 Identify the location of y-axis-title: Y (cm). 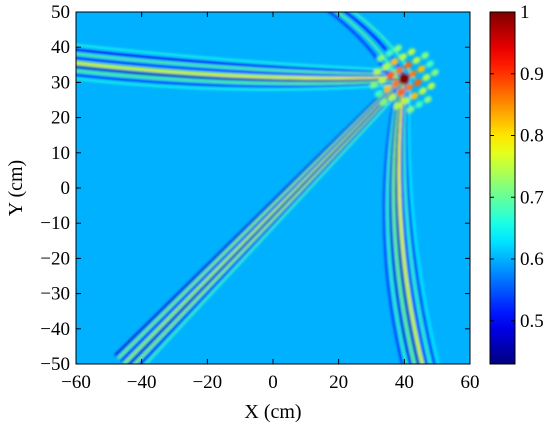
(16, 188).